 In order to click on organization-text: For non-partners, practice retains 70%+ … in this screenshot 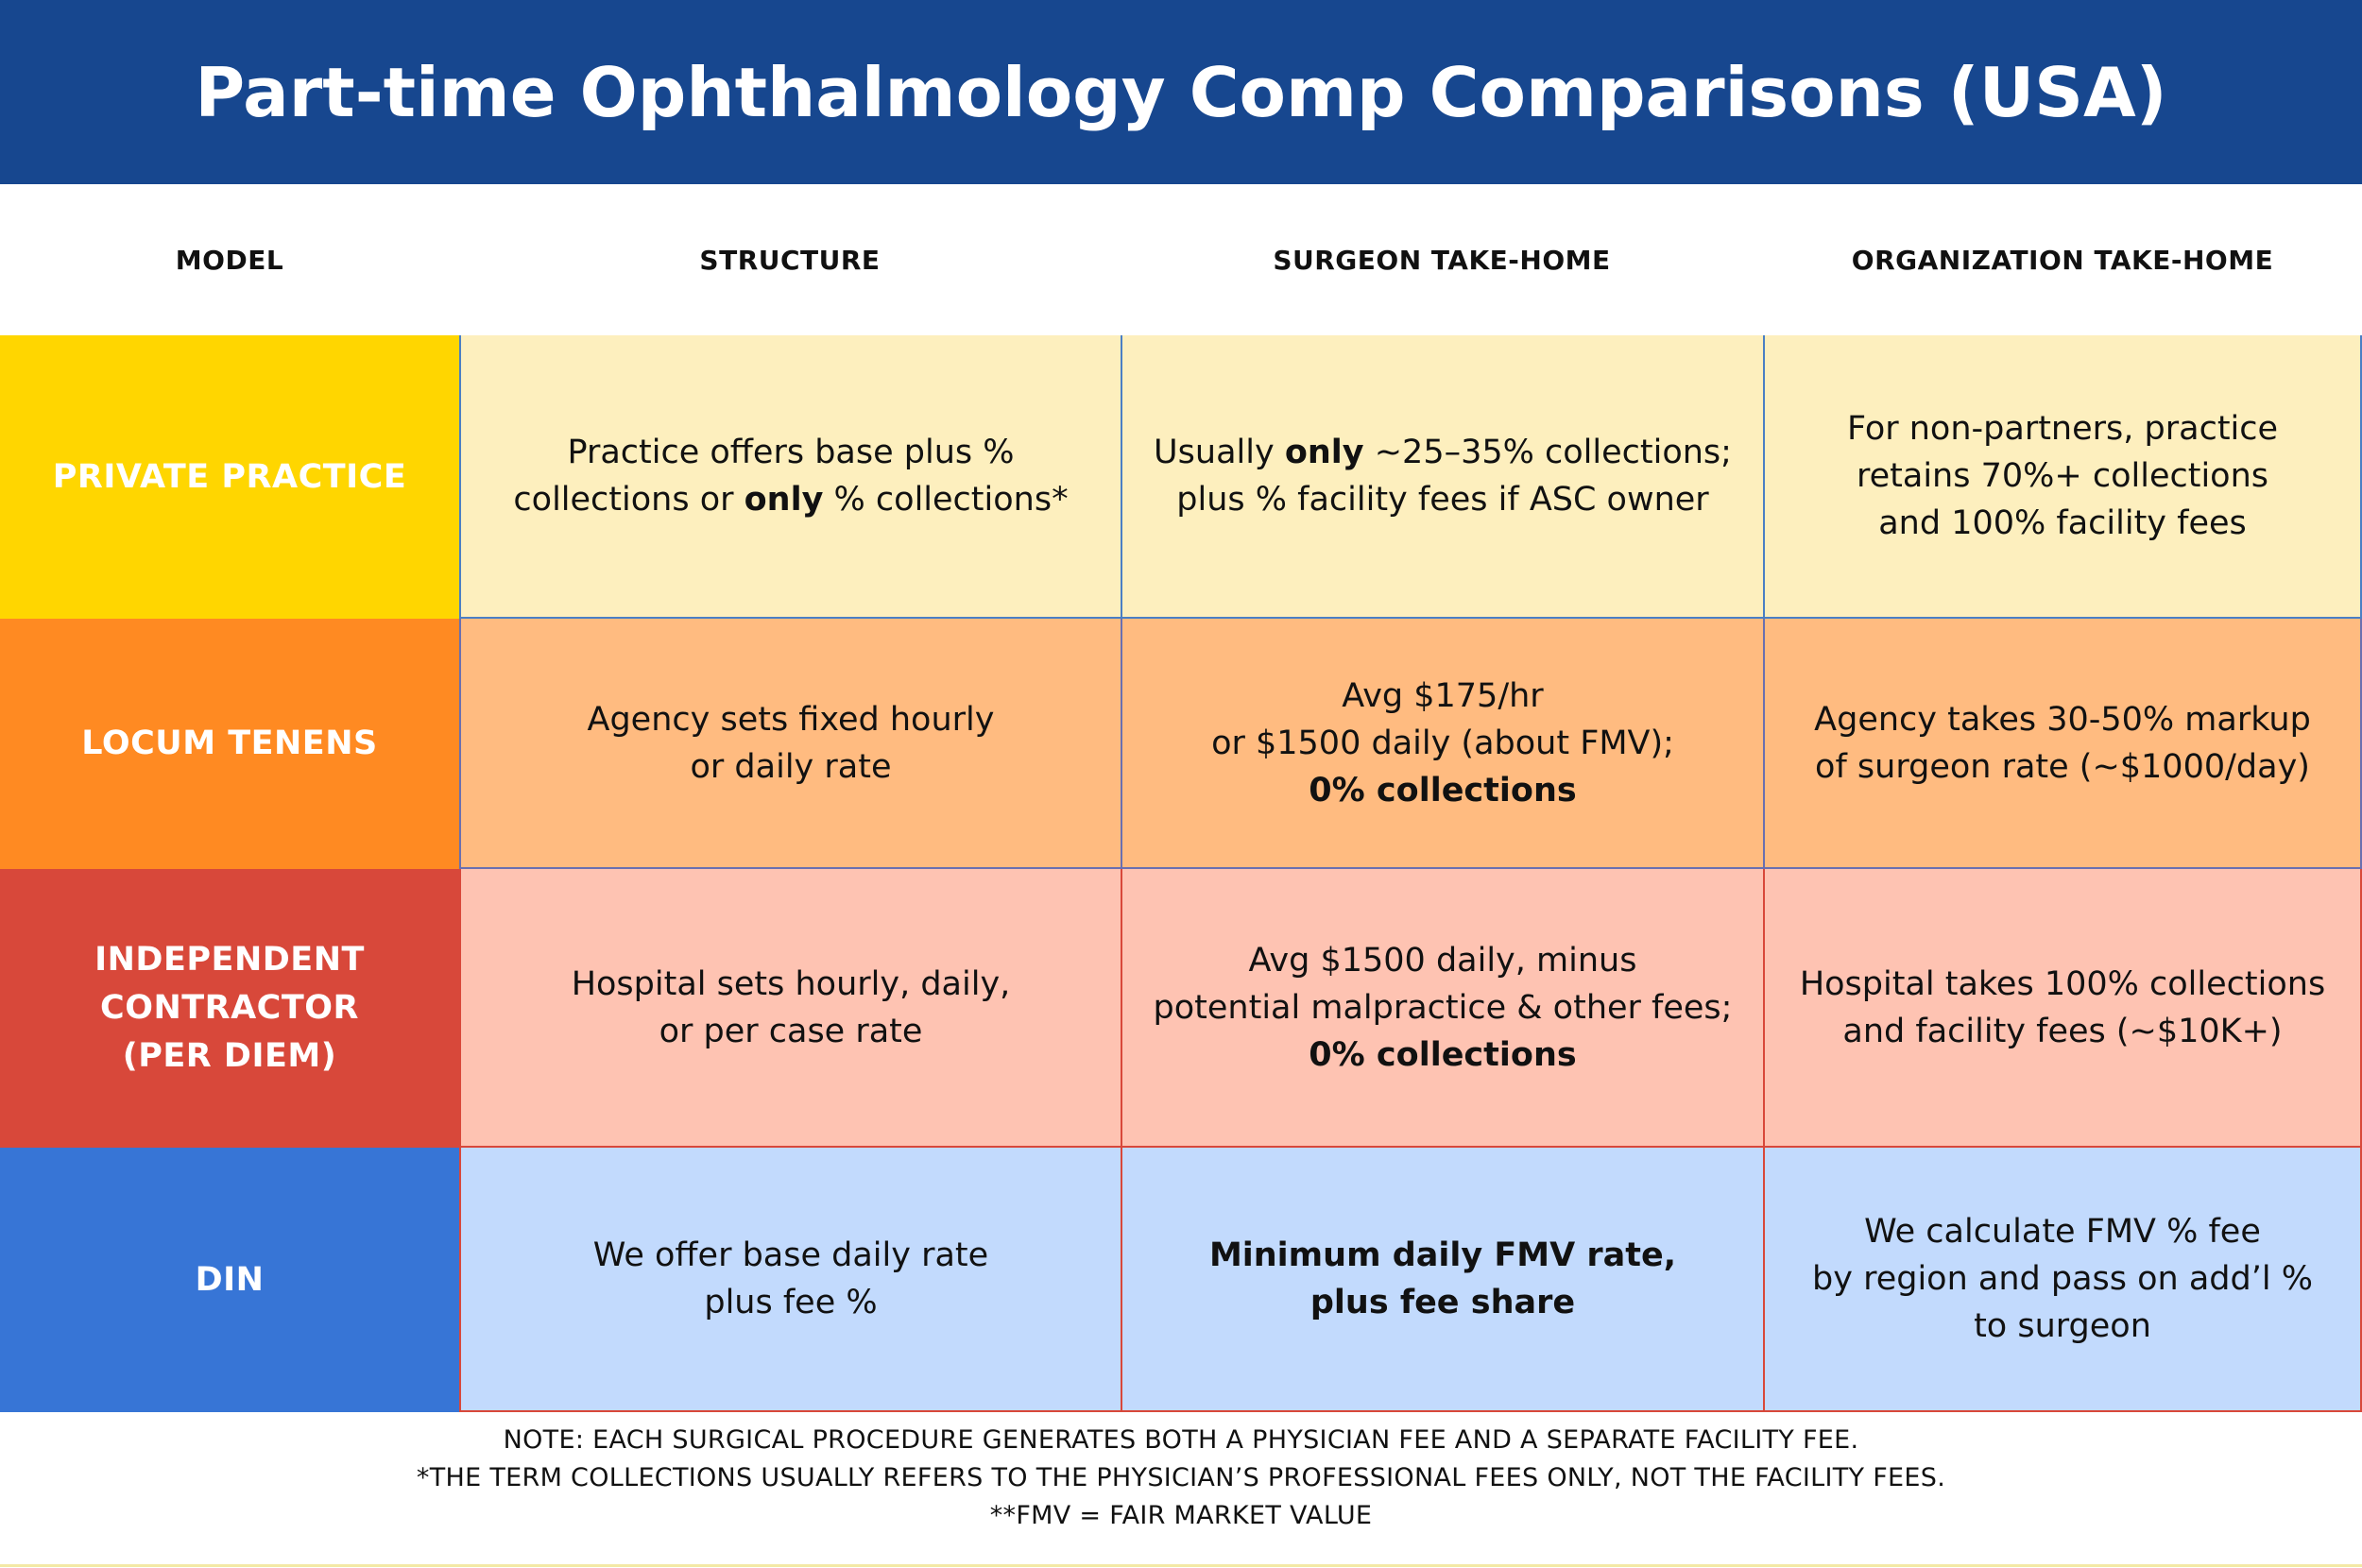, I will do `click(2063, 476)`.